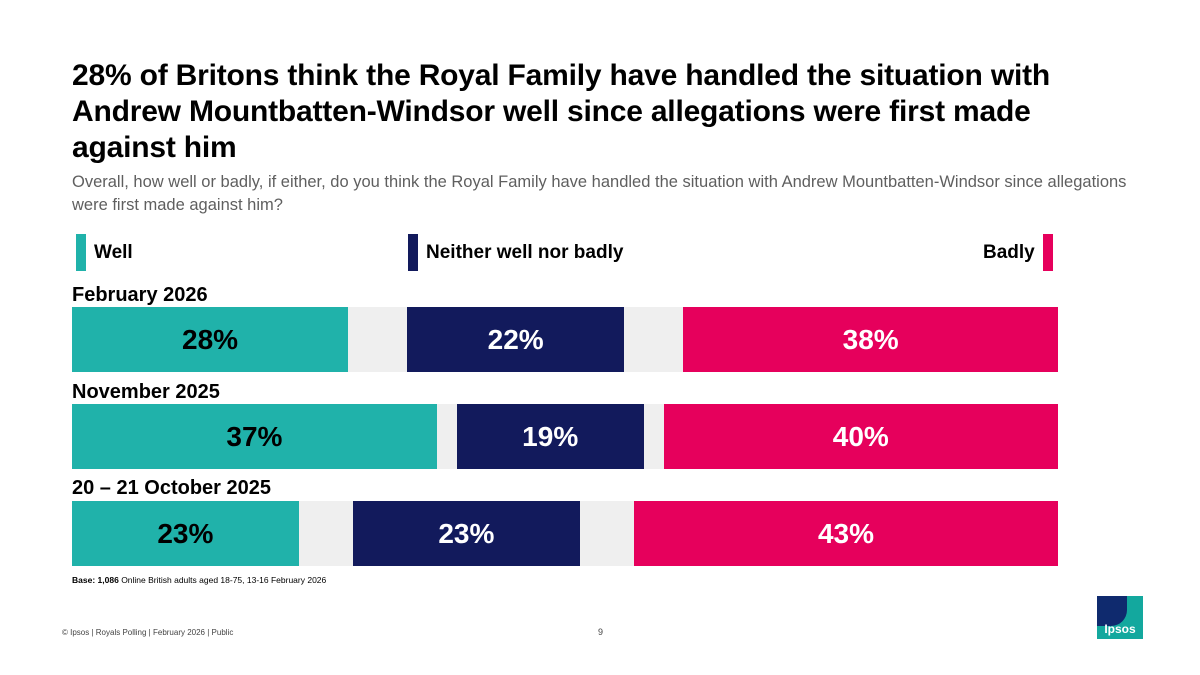 This screenshot has height=675, width=1200. I want to click on legend-well: Well, so click(104, 252).